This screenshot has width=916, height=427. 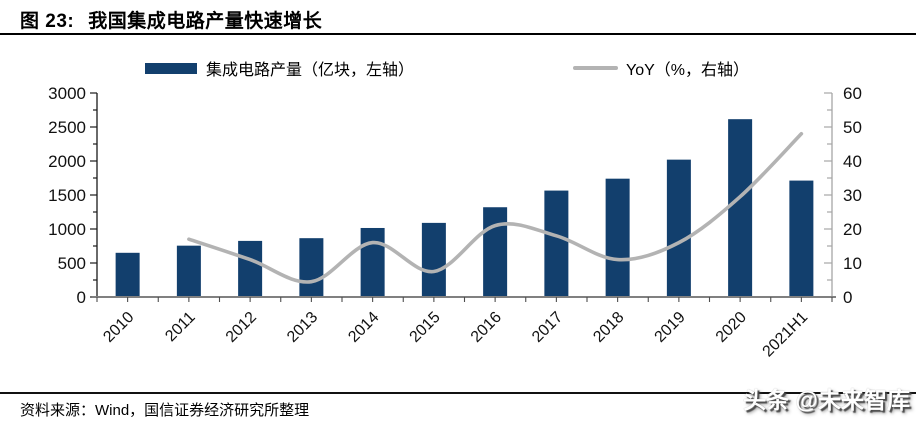 What do you see at coordinates (458, 393) in the screenshot?
I see `source-divider` at bounding box center [458, 393].